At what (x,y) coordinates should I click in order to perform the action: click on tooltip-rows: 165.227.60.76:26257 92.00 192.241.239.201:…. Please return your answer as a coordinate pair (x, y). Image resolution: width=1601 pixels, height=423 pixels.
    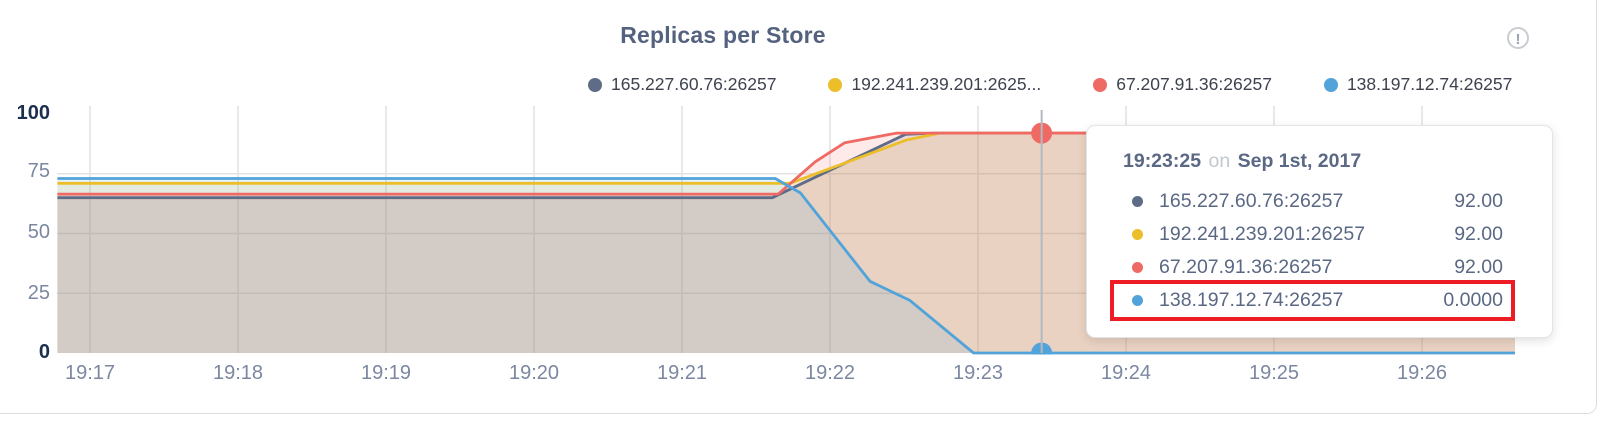
    Looking at the image, I should click on (1319, 252).